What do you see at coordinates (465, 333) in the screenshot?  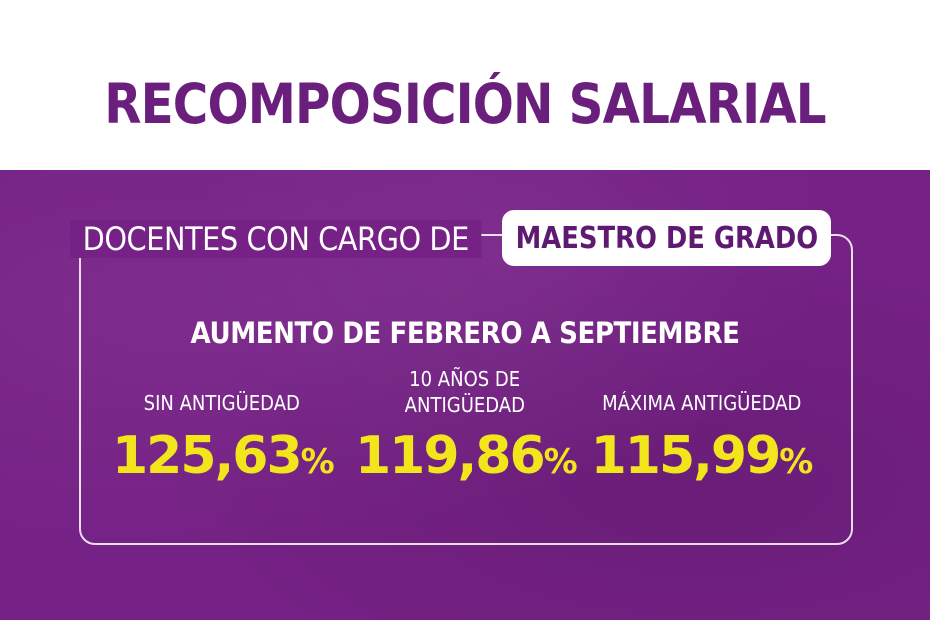 I see `headline: AUMENTO DE FEBRERO A SEPTIEMBRE` at bounding box center [465, 333].